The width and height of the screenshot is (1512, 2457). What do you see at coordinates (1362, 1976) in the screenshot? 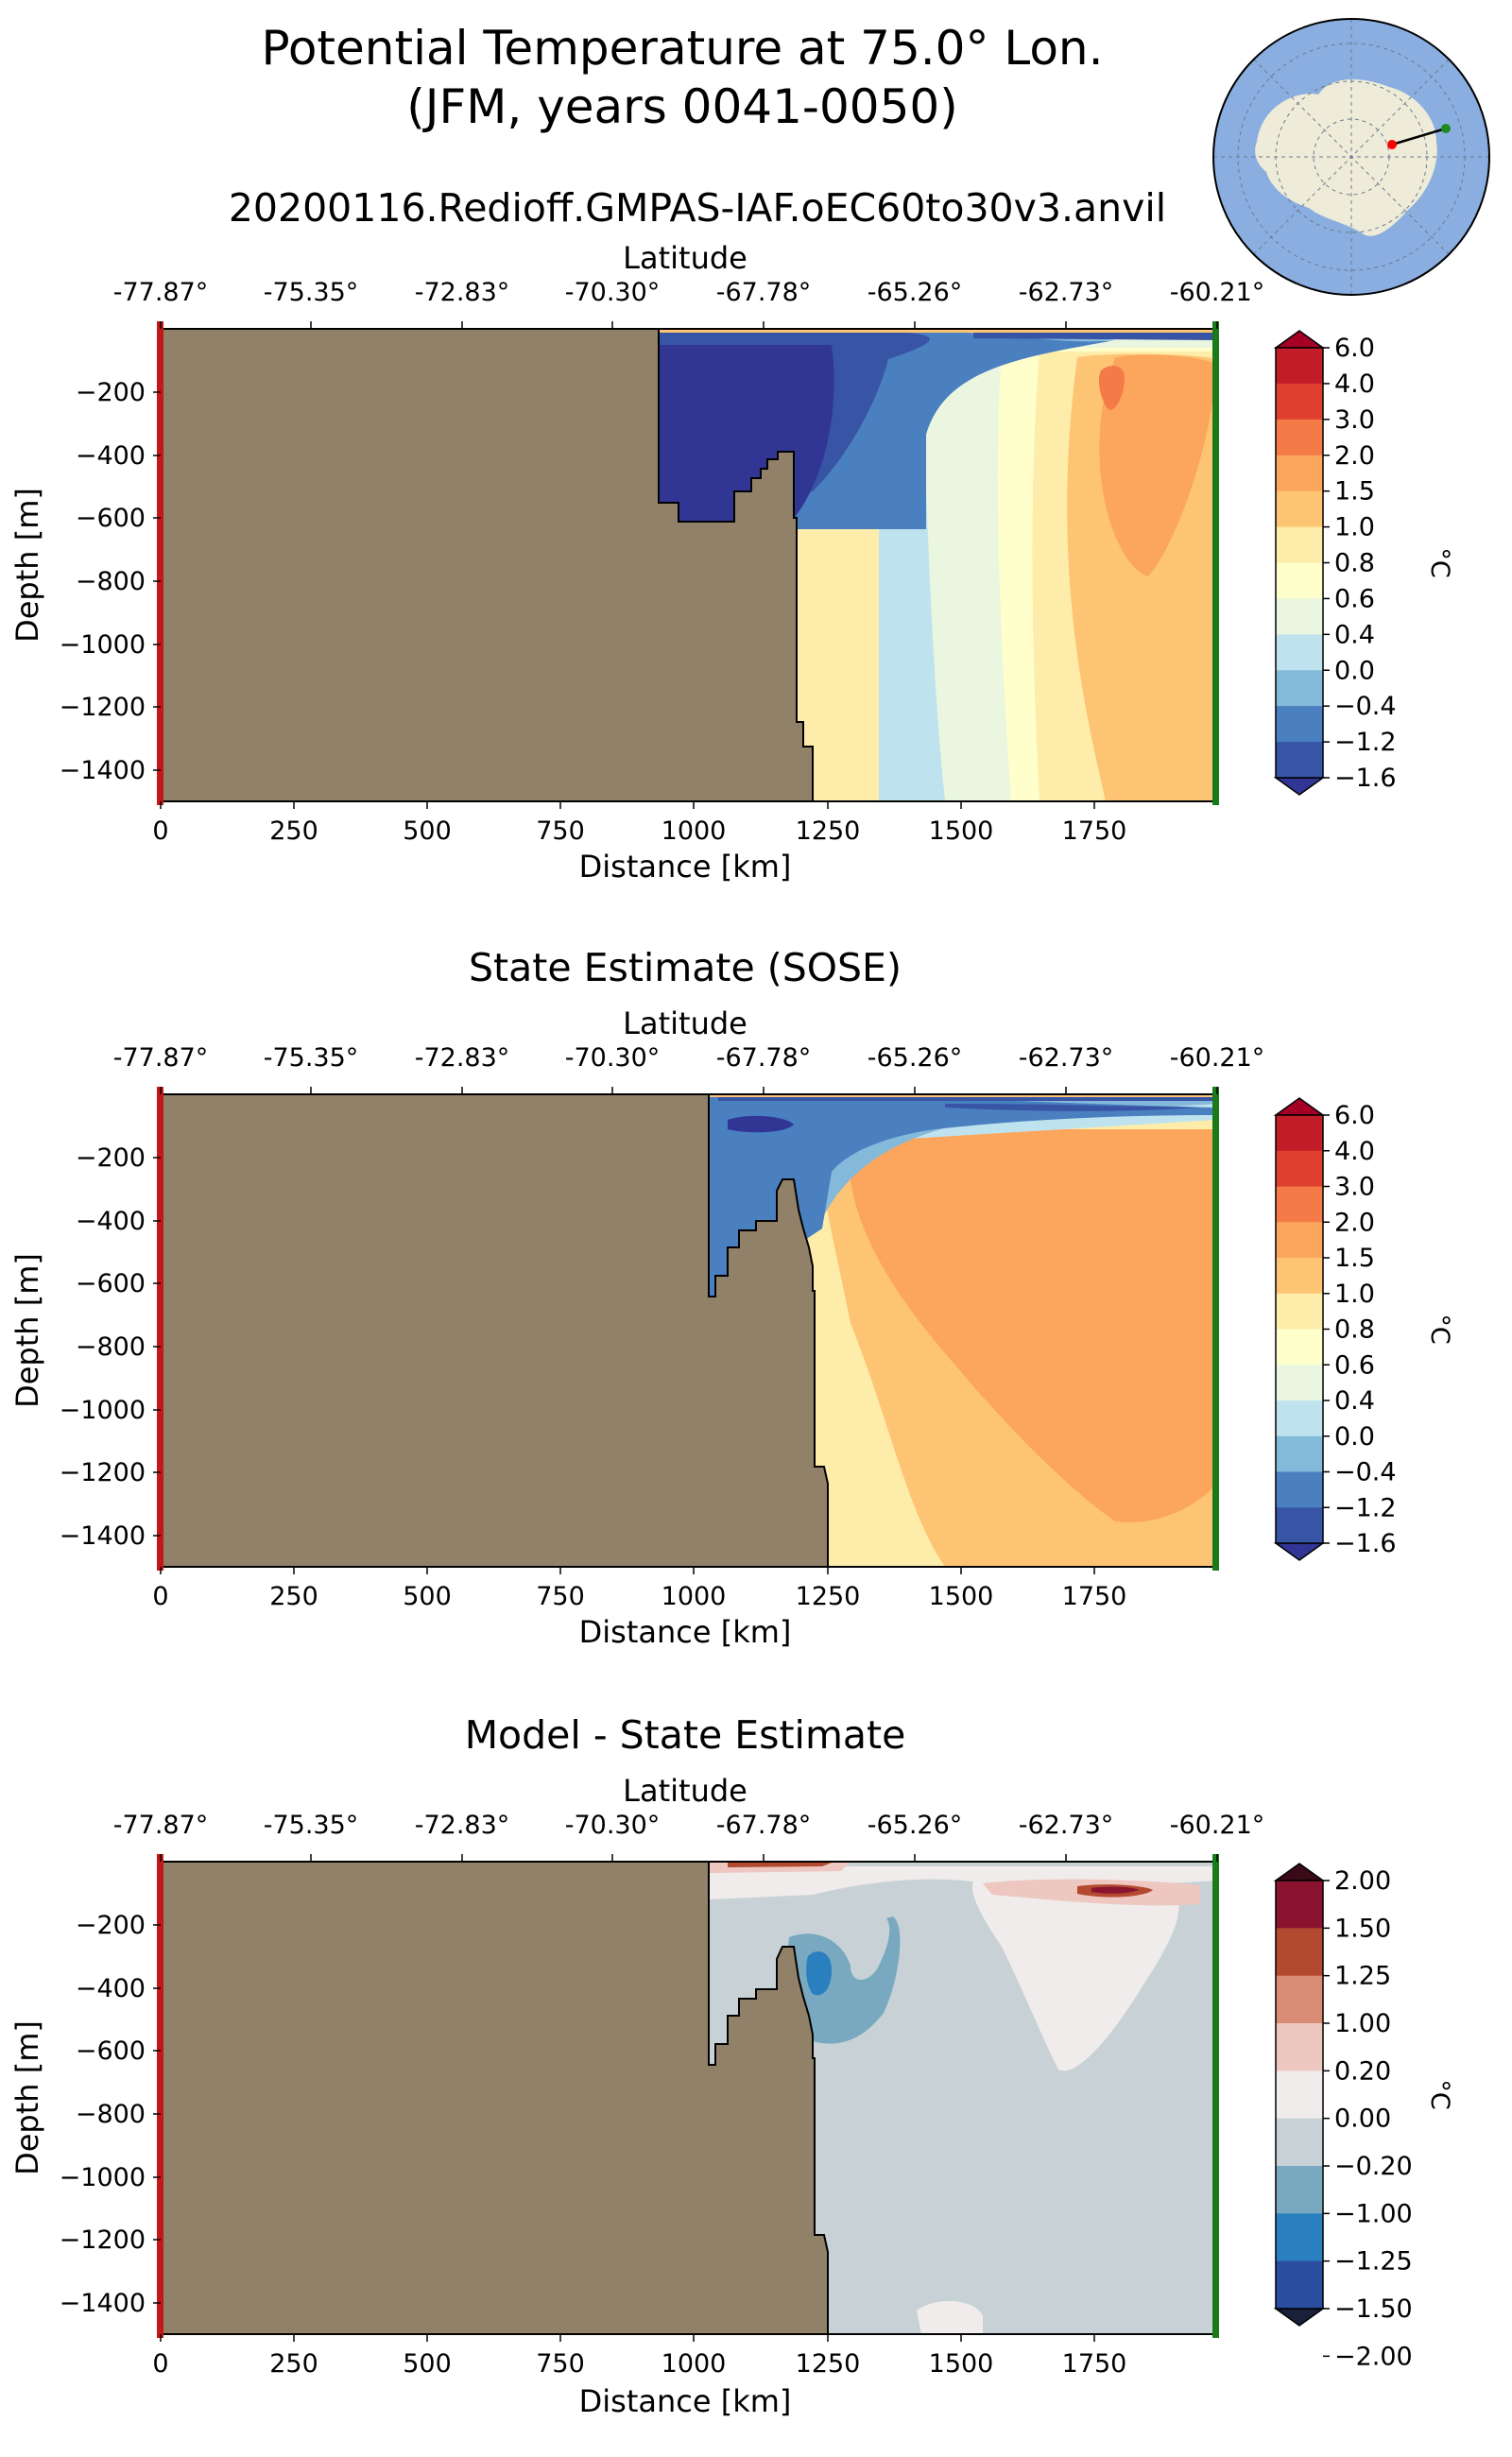
I see `colorbar-tick-label: 1.25` at bounding box center [1362, 1976].